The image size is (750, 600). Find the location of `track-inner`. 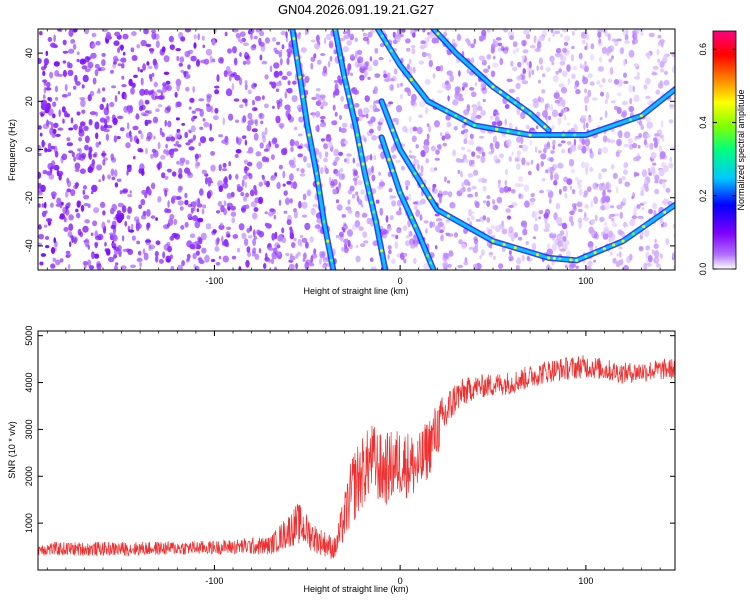

track-inner is located at coordinates (360, 149).